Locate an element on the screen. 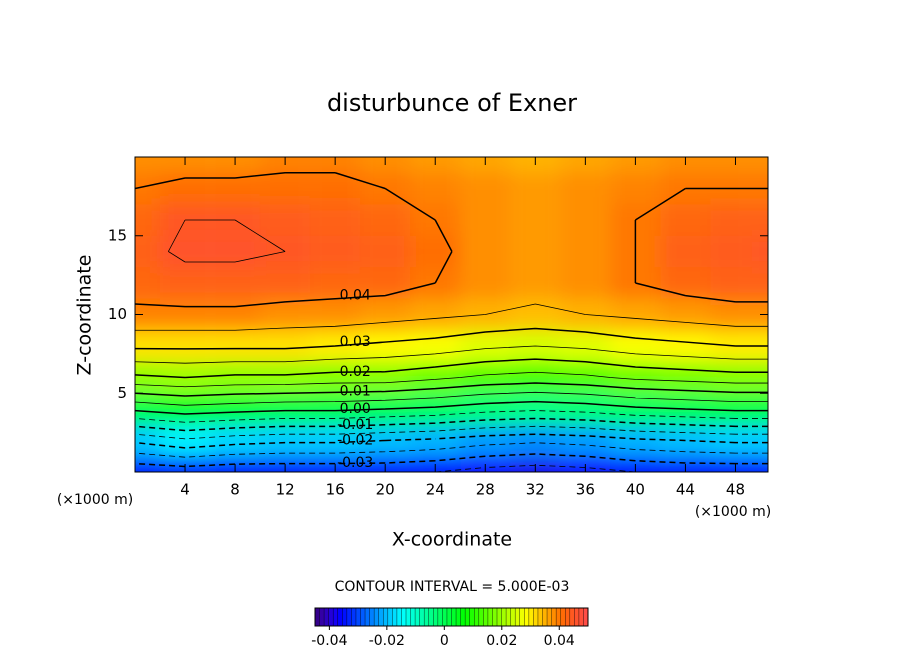 The image size is (904, 654). colorbar-frame is located at coordinates (451, 617).